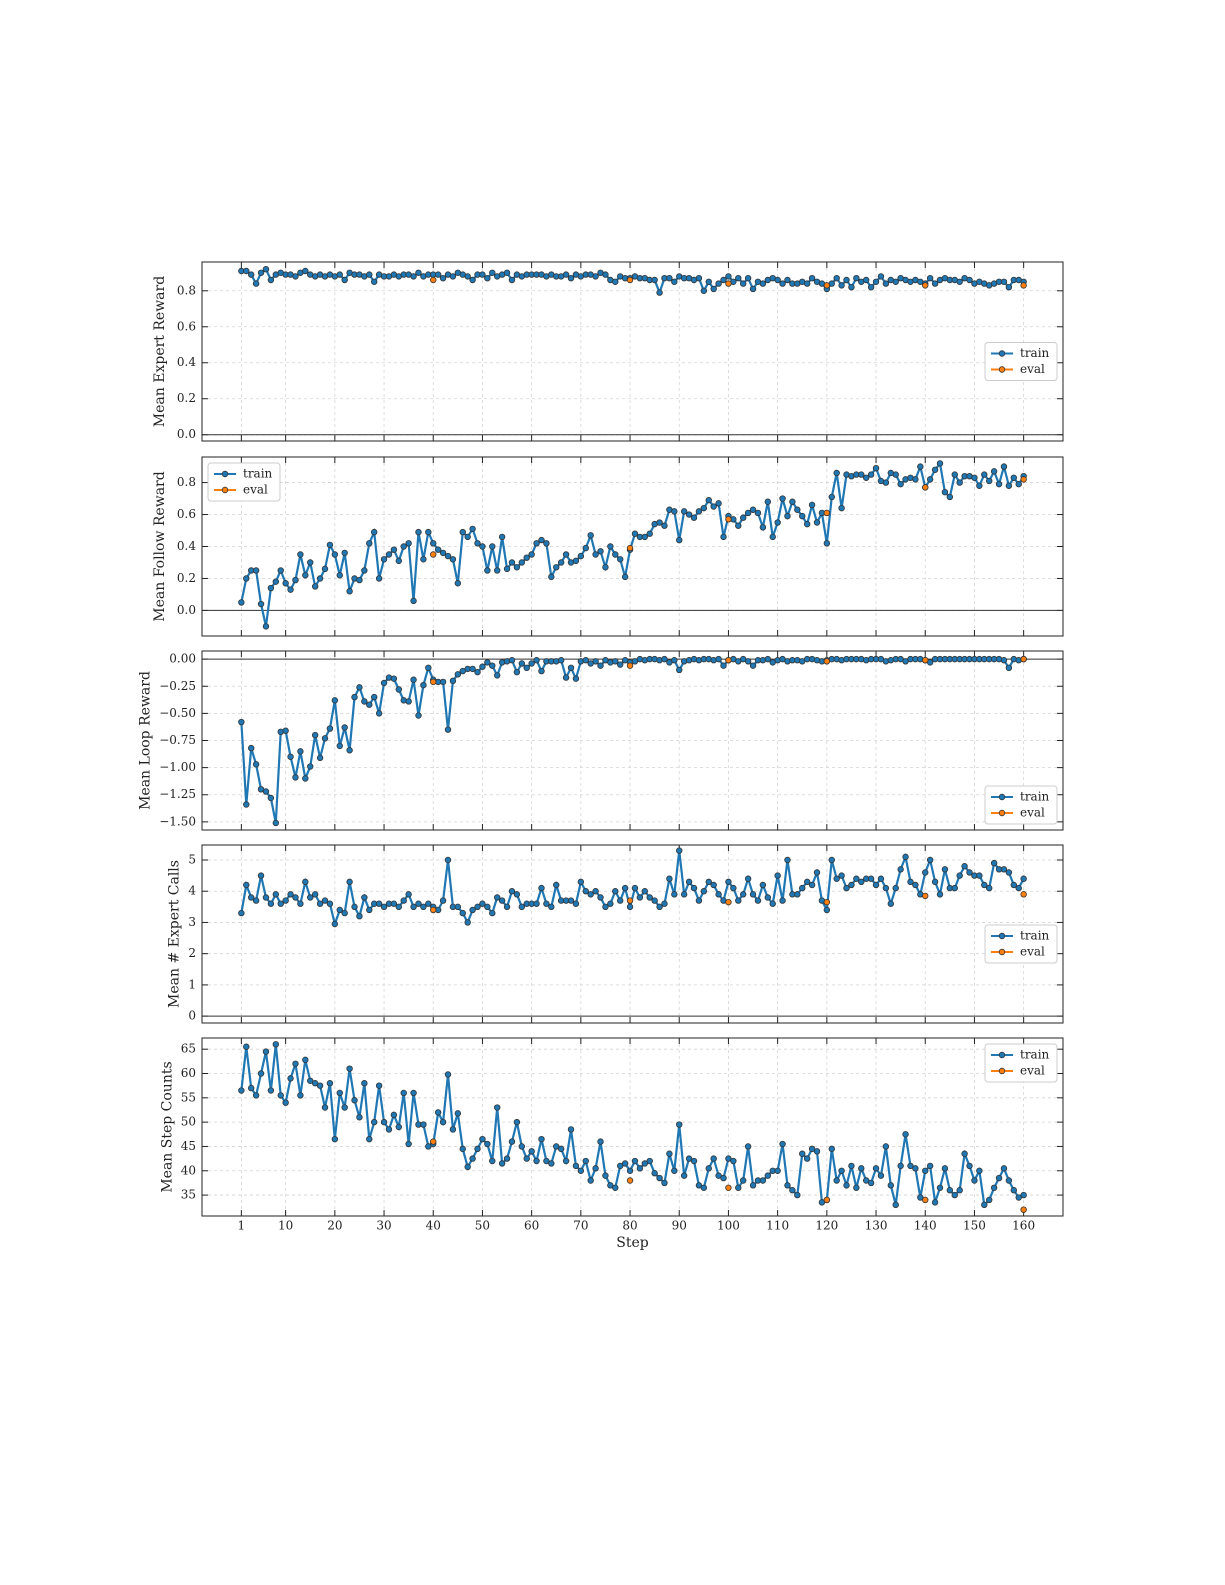 This screenshot has width=1225, height=1585. I want to click on y-tick-label: 0.8, so click(186, 290).